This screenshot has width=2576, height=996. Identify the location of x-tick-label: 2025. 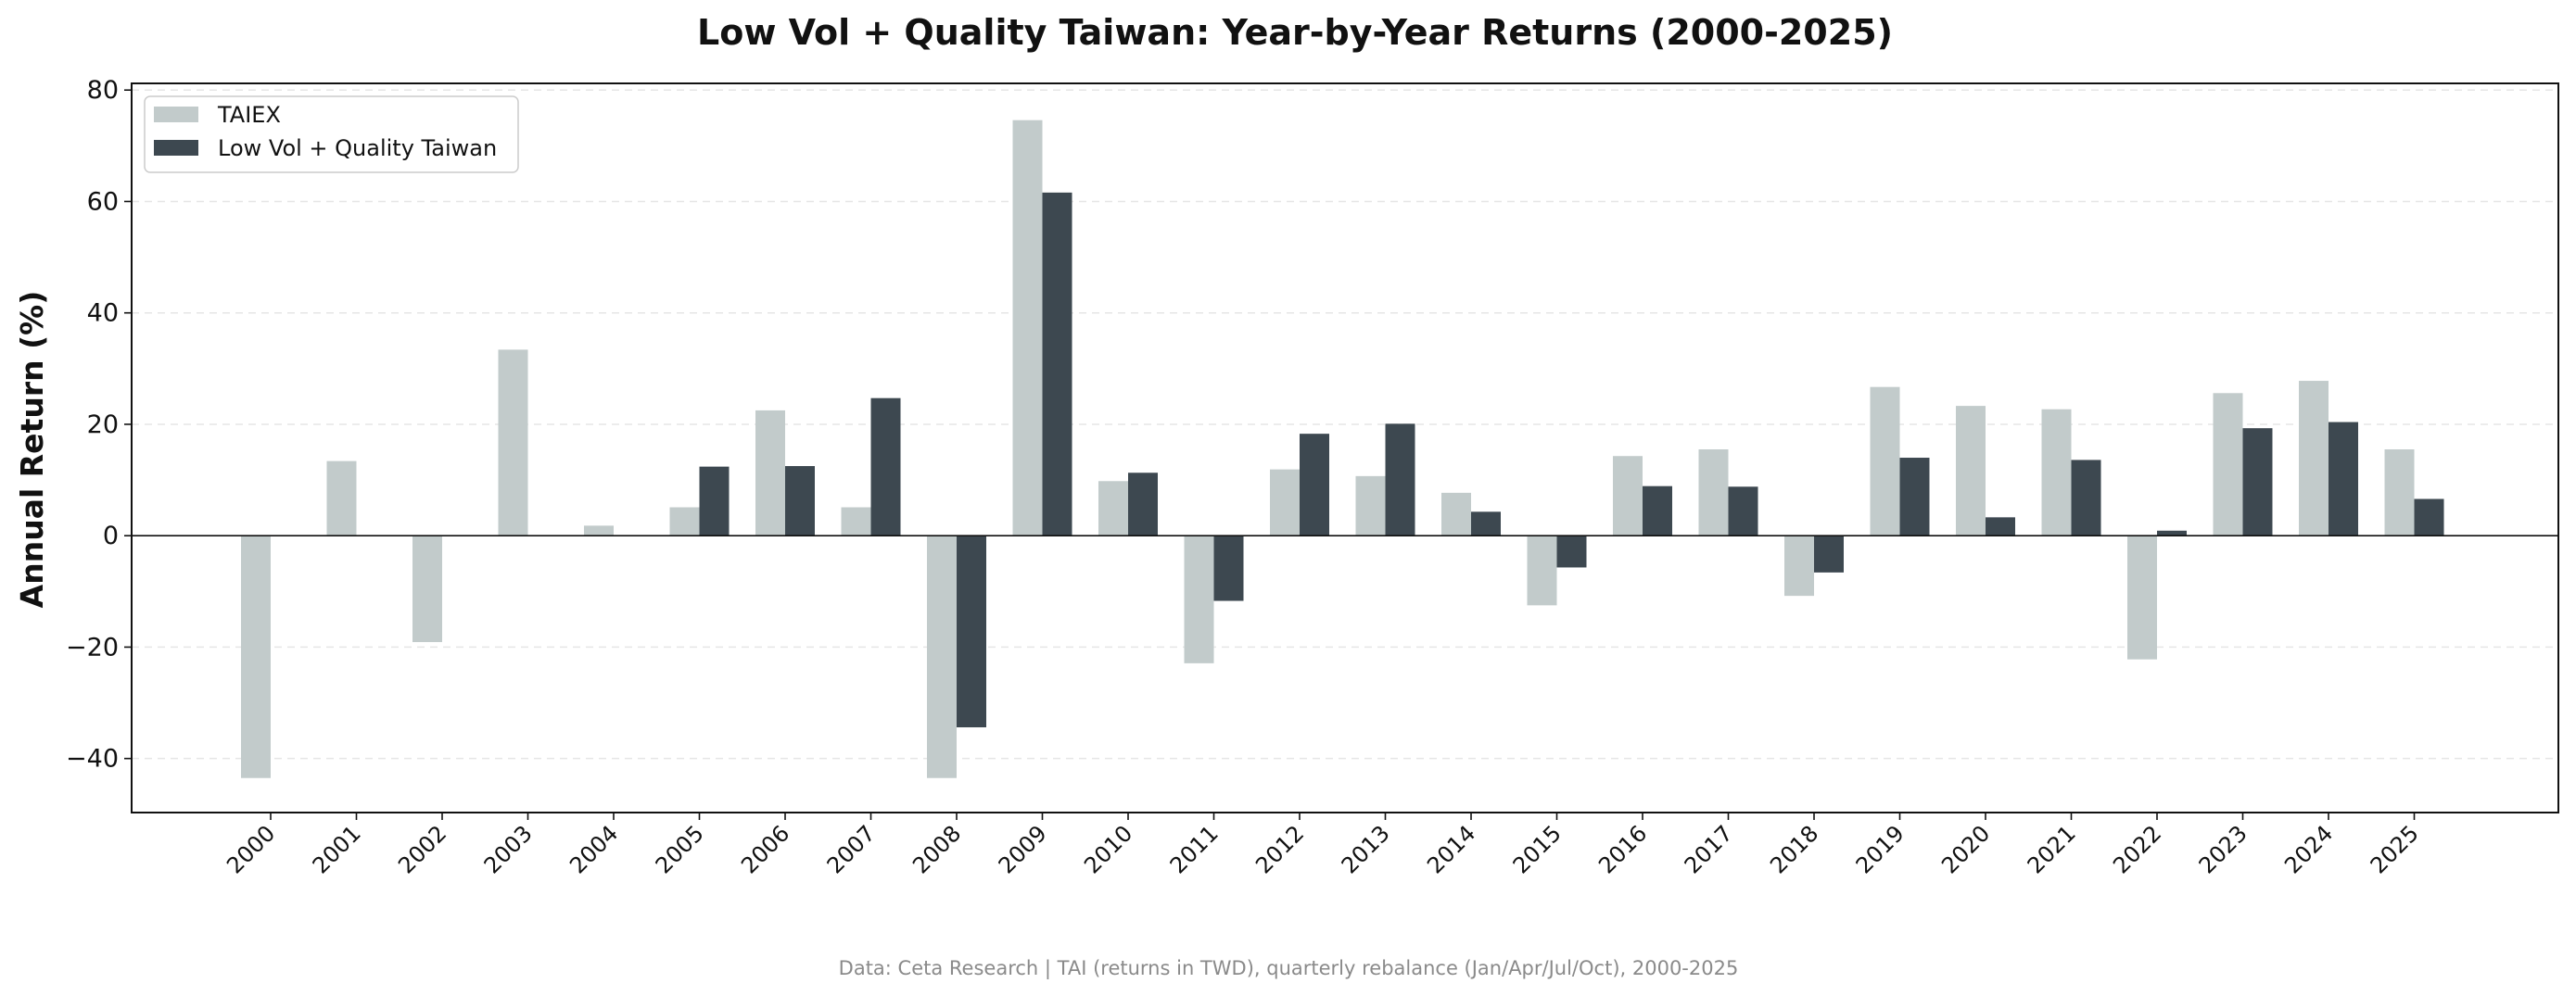
(2395, 849).